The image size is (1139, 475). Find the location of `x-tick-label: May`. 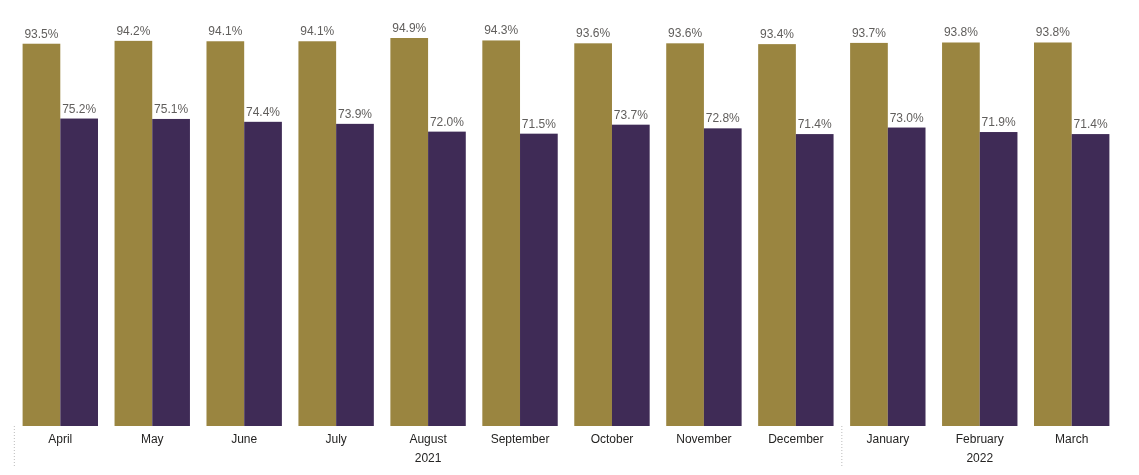

x-tick-label: May is located at coordinates (152, 439).